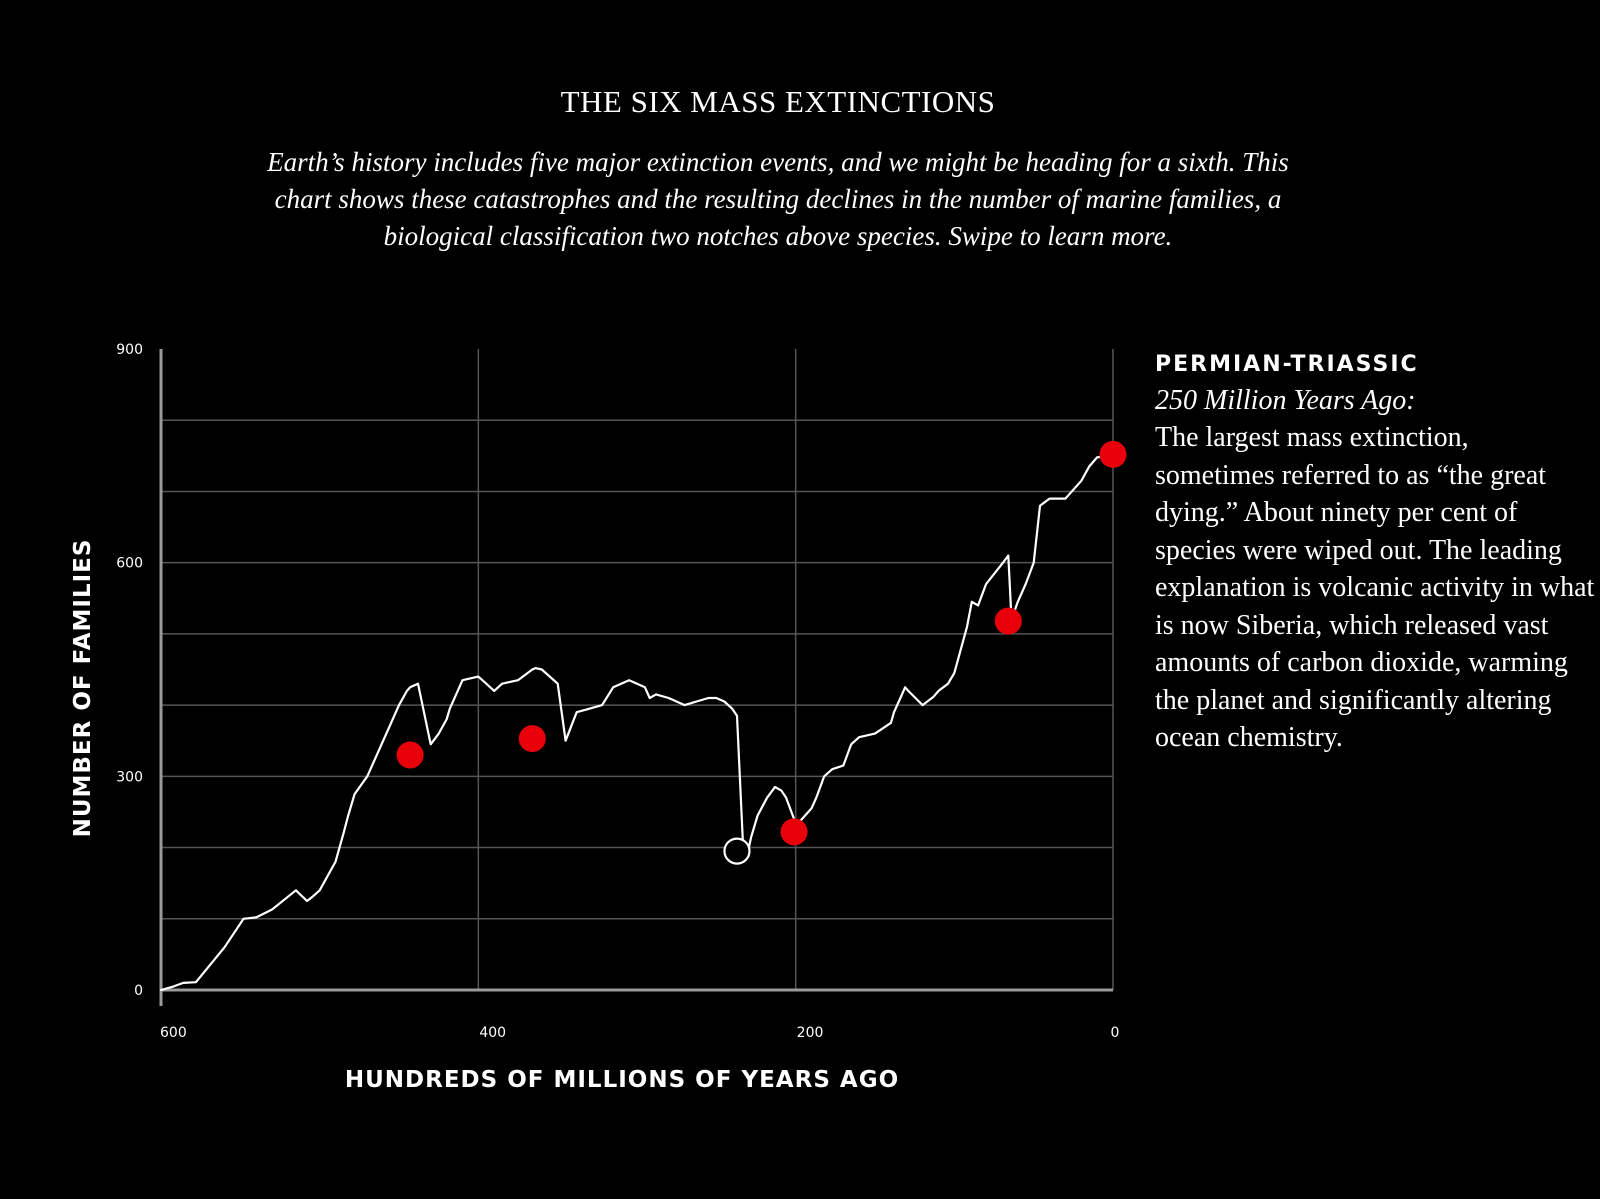 This screenshot has height=1199, width=1600. I want to click on y-axis-title: NUMBER OF FAMILIES, so click(83, 688).